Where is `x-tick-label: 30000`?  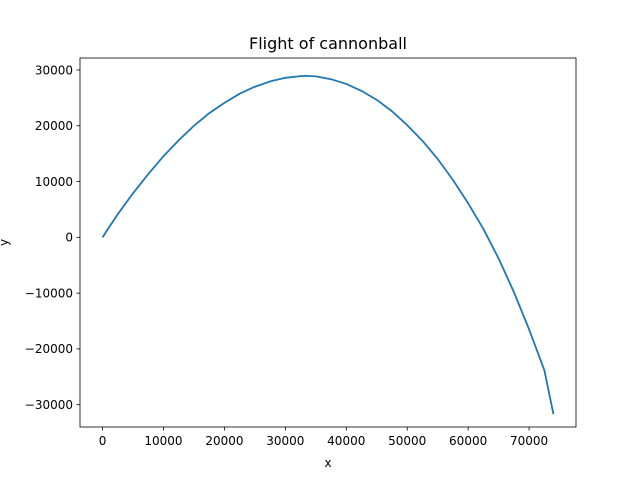 x-tick-label: 30000 is located at coordinates (285, 441).